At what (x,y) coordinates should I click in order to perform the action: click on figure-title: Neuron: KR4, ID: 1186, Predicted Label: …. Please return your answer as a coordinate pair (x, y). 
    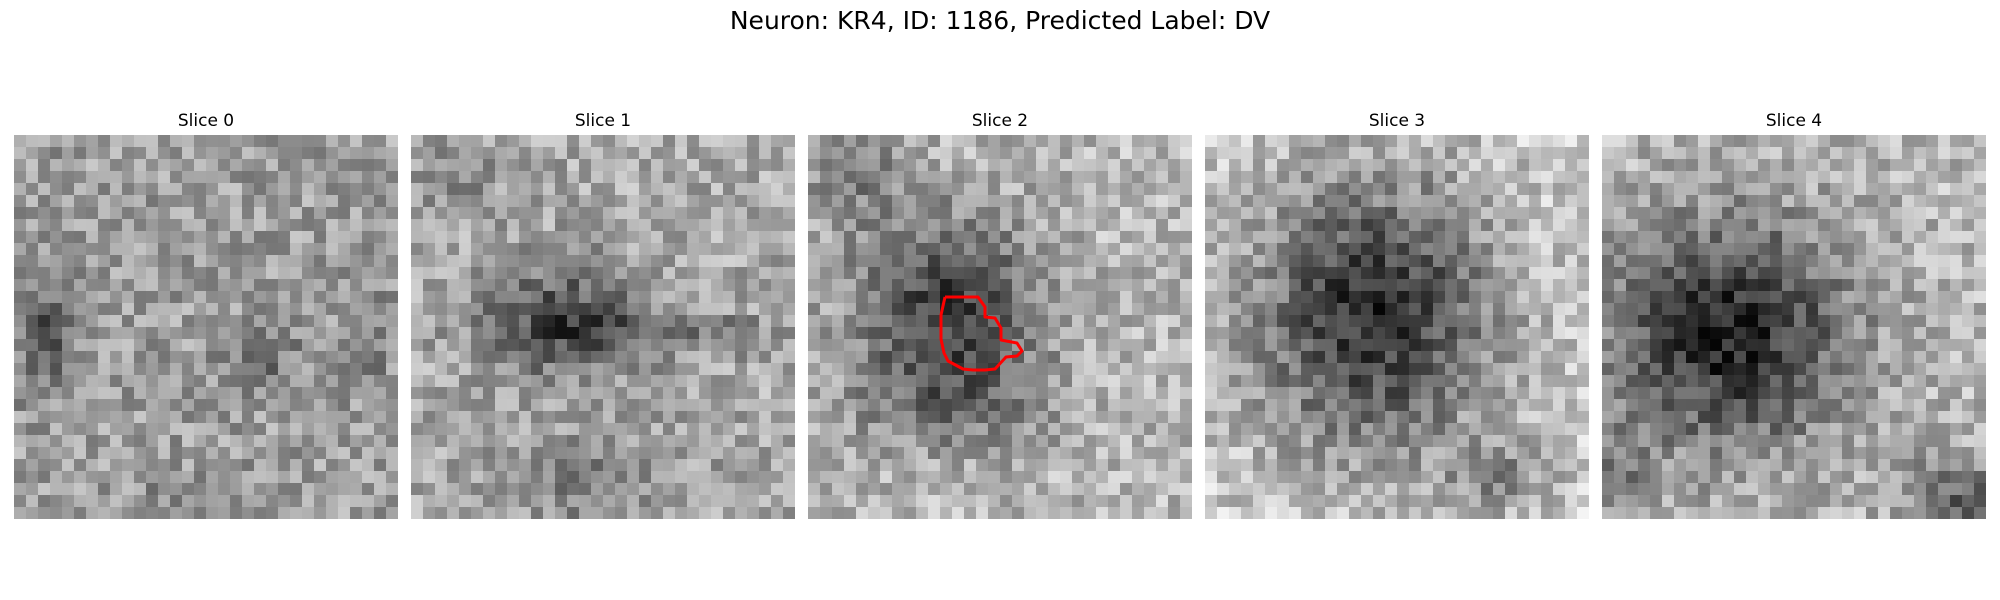
    Looking at the image, I should click on (1000, 20).